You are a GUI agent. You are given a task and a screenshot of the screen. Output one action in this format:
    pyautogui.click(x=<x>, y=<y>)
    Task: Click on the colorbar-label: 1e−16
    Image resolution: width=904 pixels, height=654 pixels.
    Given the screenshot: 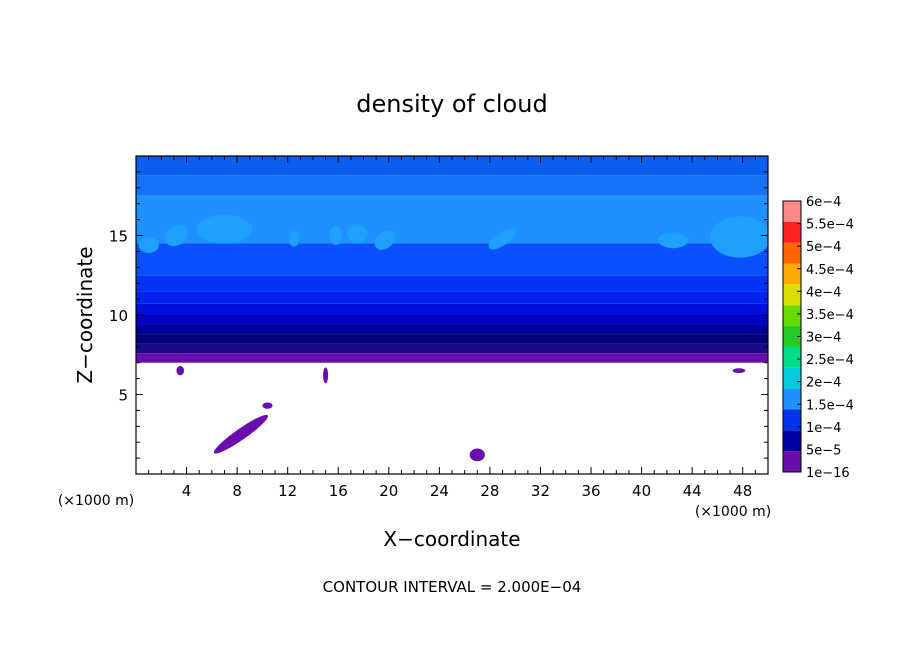 What is the action you would take?
    pyautogui.click(x=828, y=473)
    